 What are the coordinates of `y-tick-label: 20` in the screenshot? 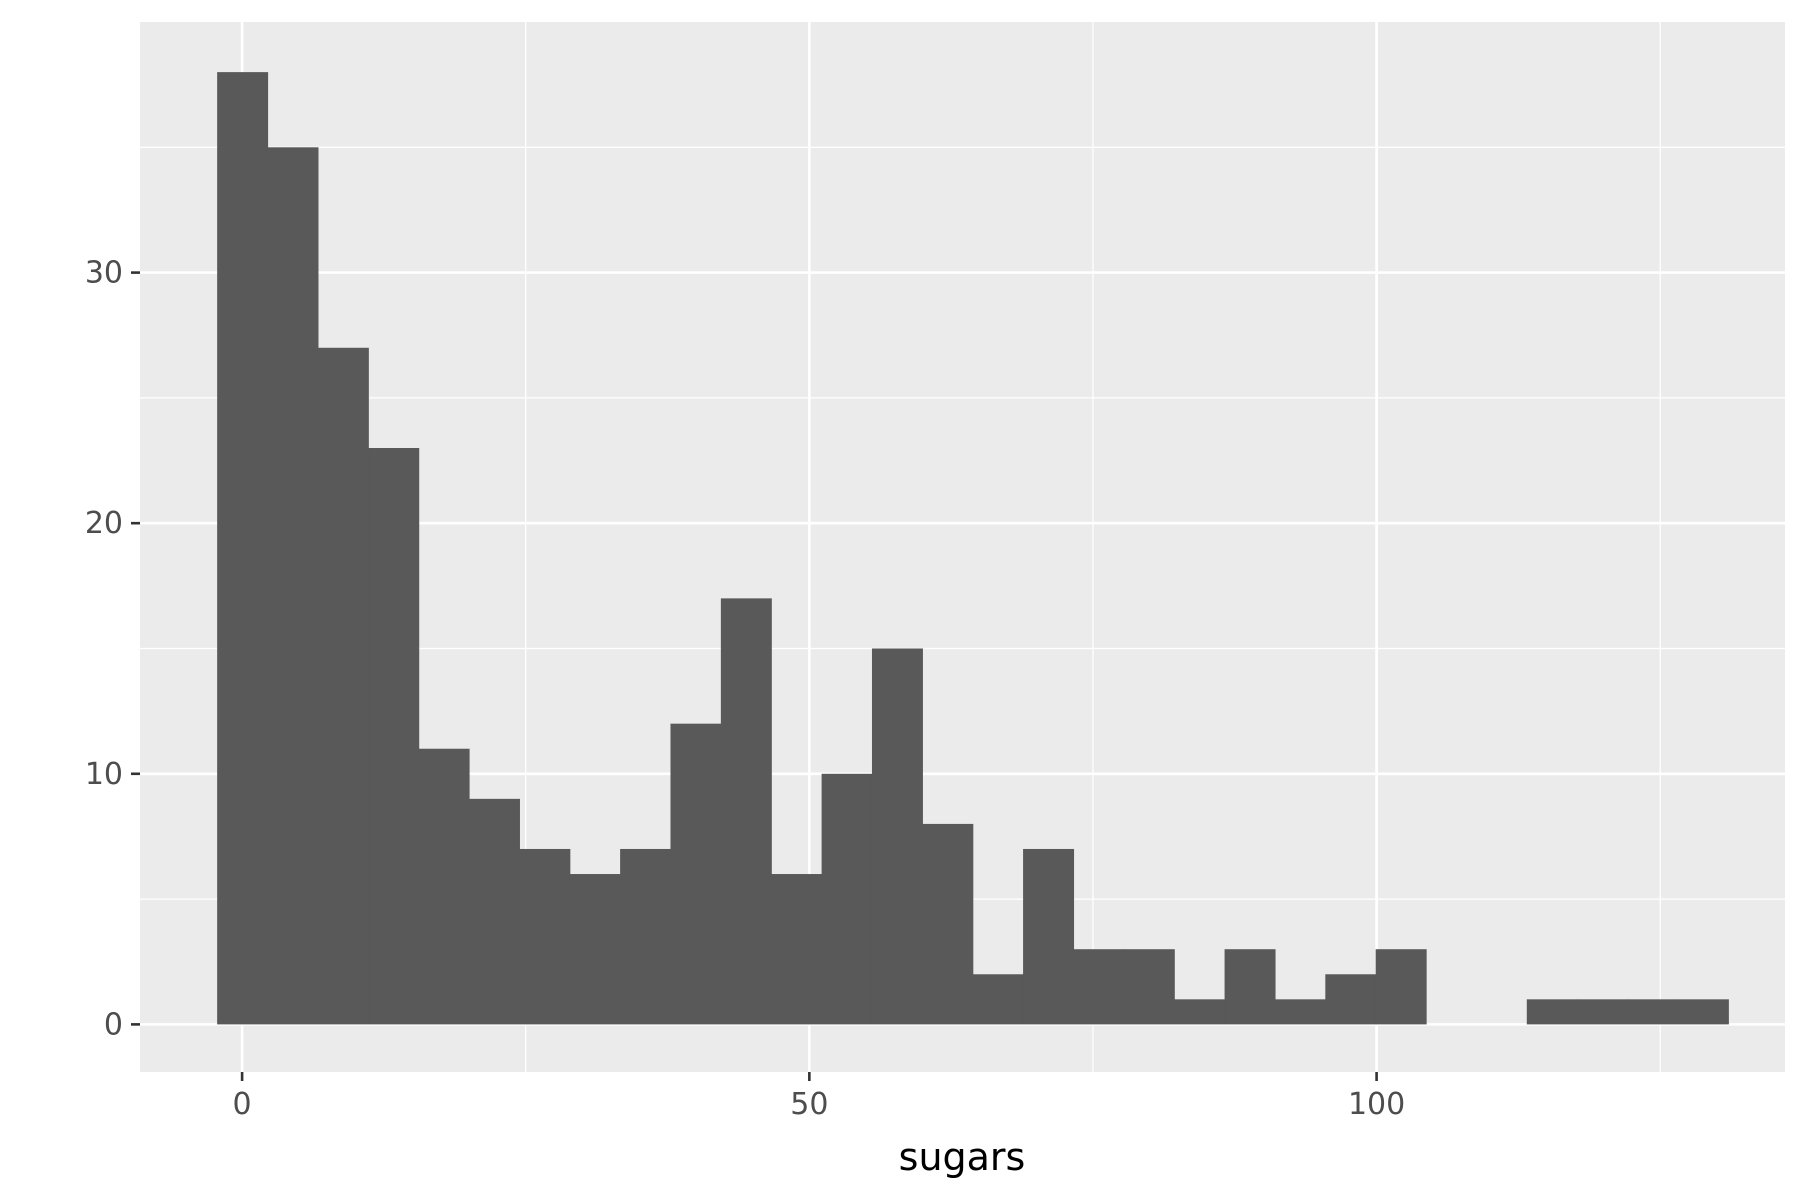 It's located at (104, 523).